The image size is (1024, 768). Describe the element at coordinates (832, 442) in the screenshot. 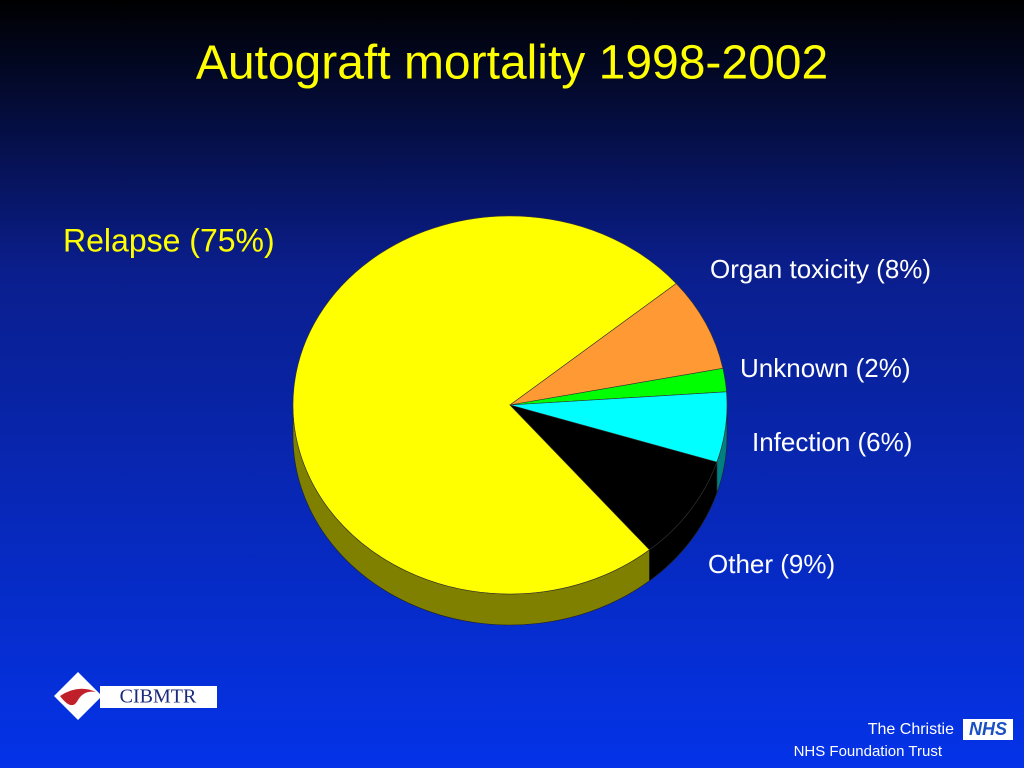

I see `slice-label: Infection (6%)` at that location.